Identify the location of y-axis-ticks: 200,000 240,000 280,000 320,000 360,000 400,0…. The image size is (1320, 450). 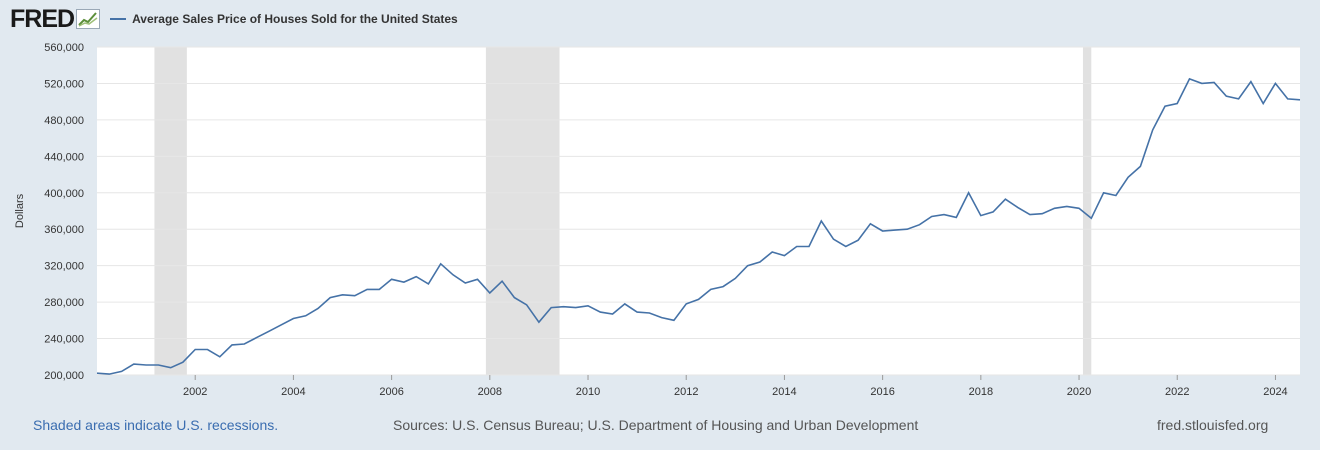
(64, 212).